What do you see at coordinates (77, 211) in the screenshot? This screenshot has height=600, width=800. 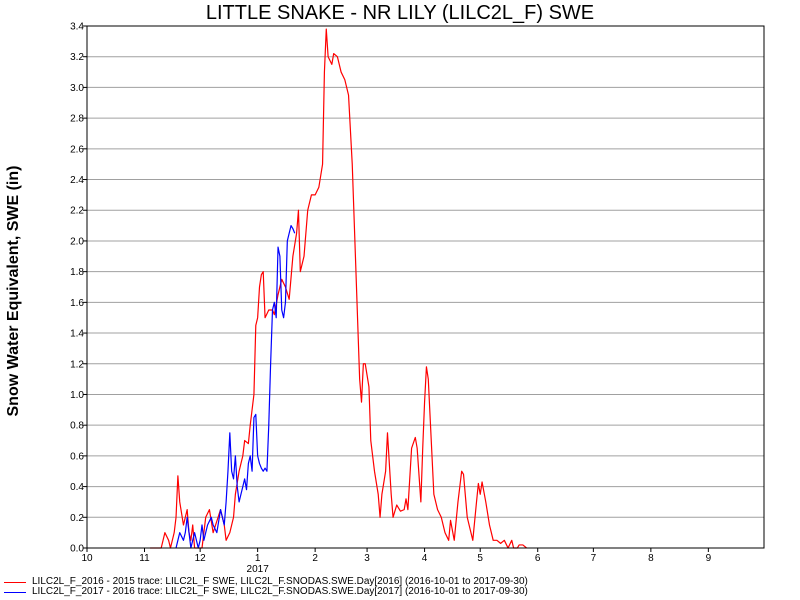 I see `y-tick-label: 2.2` at bounding box center [77, 211].